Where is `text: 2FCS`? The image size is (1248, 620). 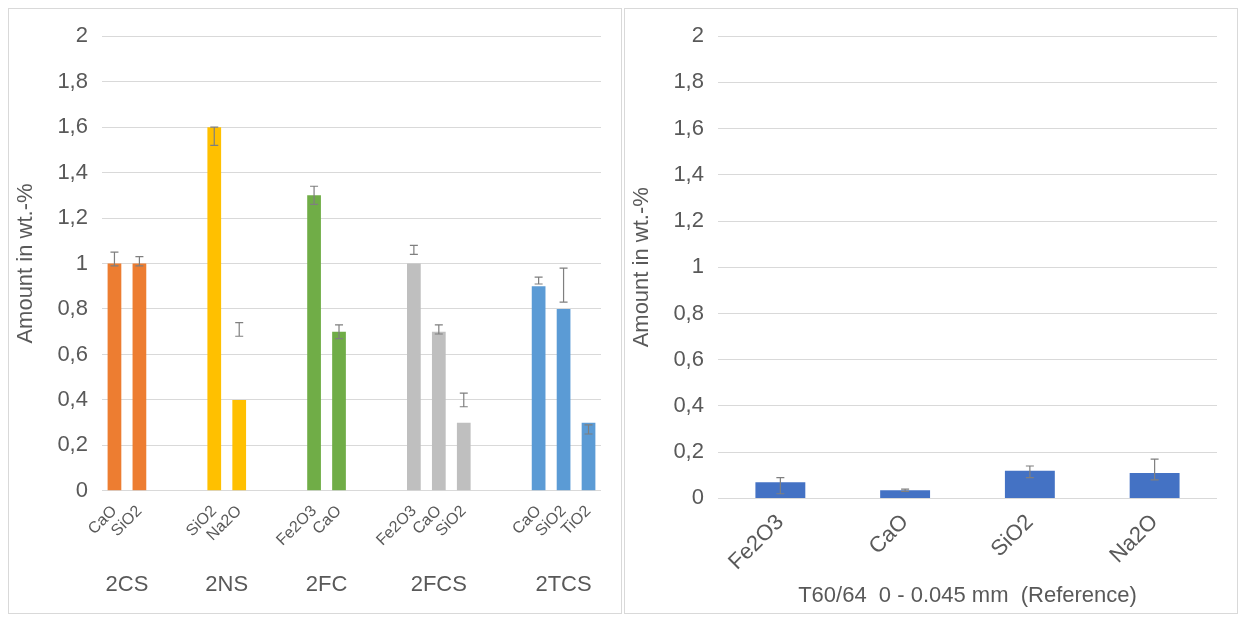
text: 2FCS is located at coordinates (438, 584).